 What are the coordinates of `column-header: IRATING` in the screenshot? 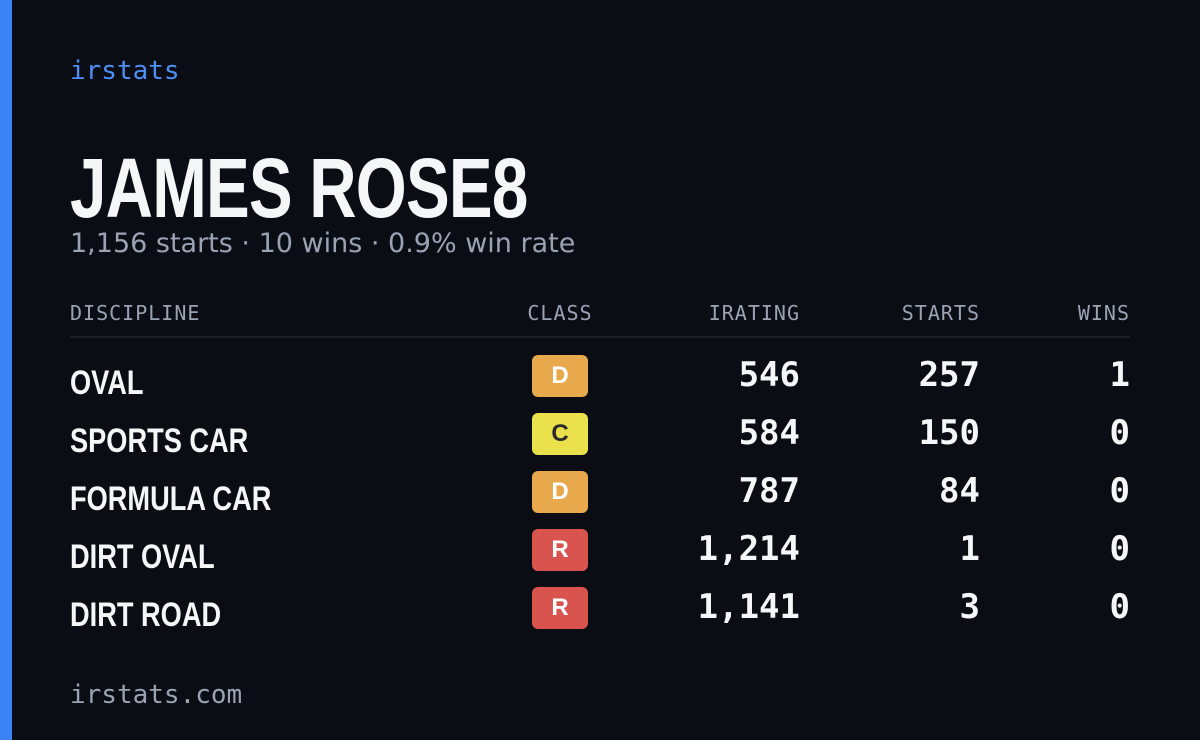 It's located at (754, 313).